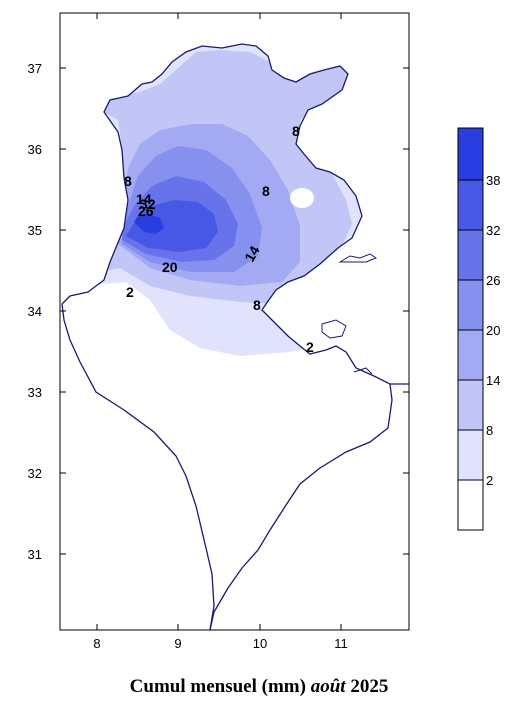 Image resolution: width=518 pixels, height=714 pixels. What do you see at coordinates (328, 686) in the screenshot?
I see `caption-month: août` at bounding box center [328, 686].